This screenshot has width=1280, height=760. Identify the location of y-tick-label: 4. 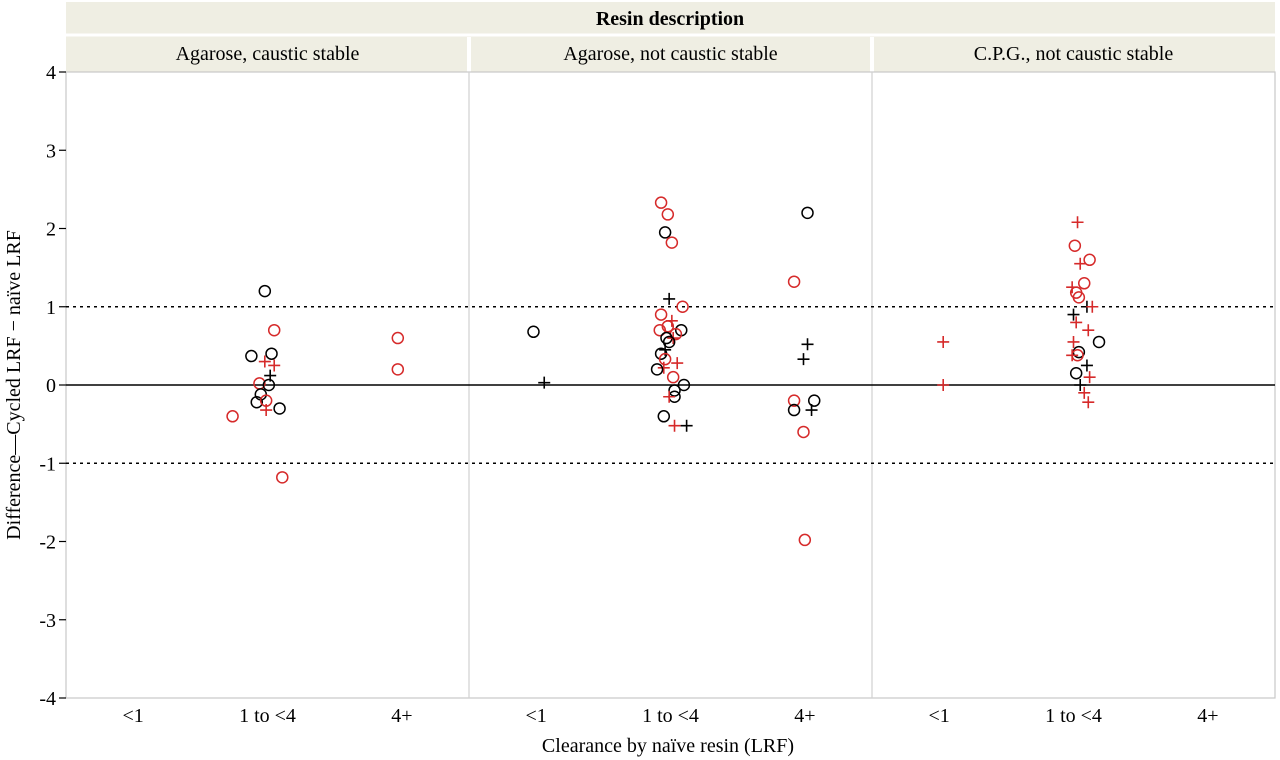
(51, 73).